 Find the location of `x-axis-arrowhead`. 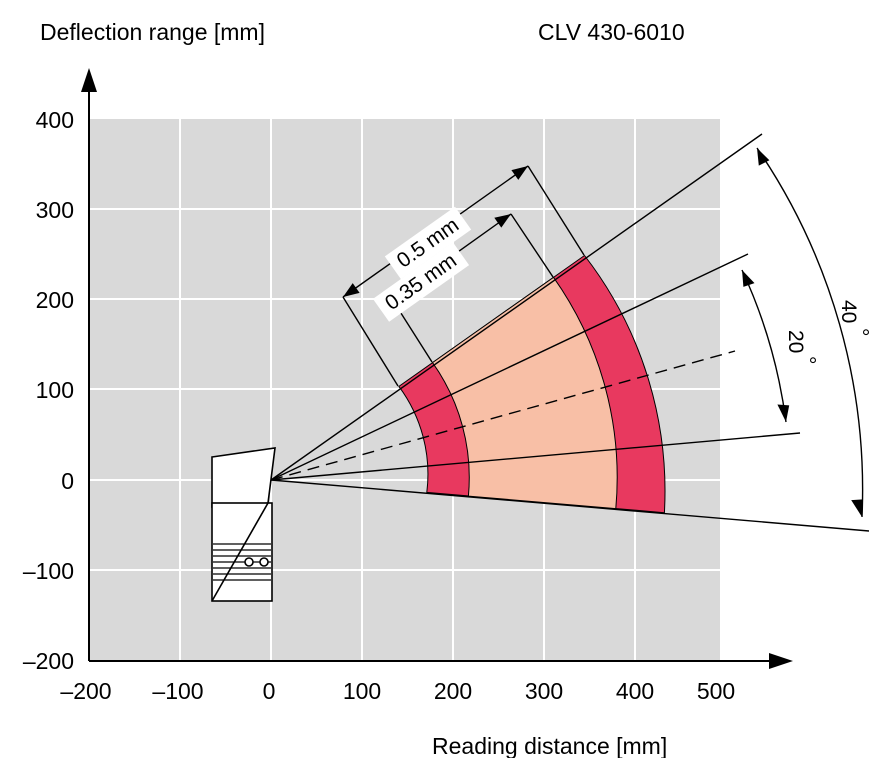

x-axis-arrowhead is located at coordinates (781, 661).